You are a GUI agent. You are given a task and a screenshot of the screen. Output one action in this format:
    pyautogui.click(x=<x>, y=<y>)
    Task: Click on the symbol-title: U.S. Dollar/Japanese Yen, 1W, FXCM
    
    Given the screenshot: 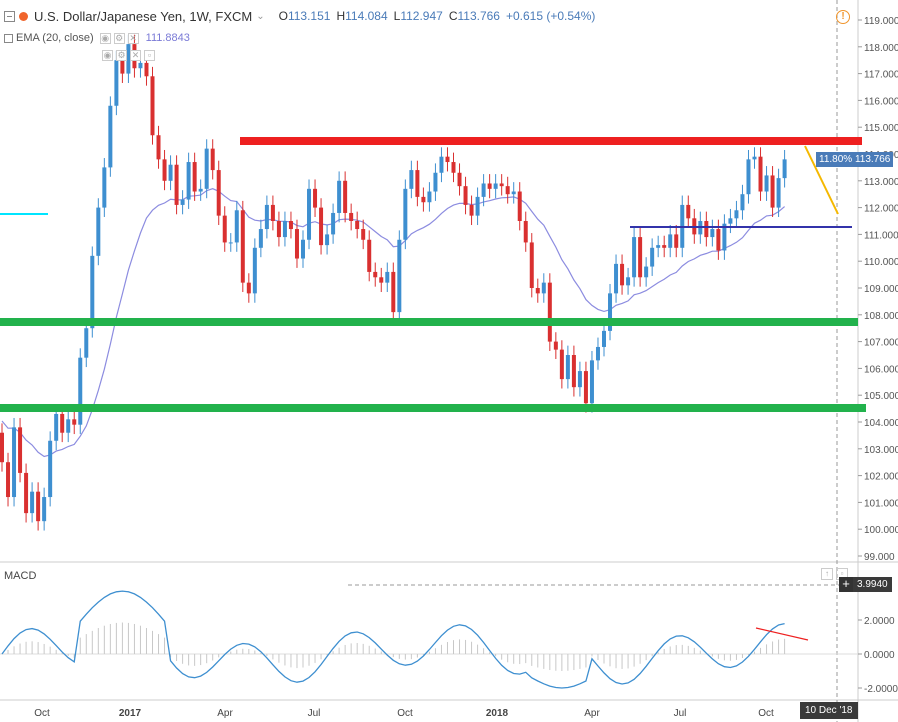 What is the action you would take?
    pyautogui.click(x=143, y=16)
    